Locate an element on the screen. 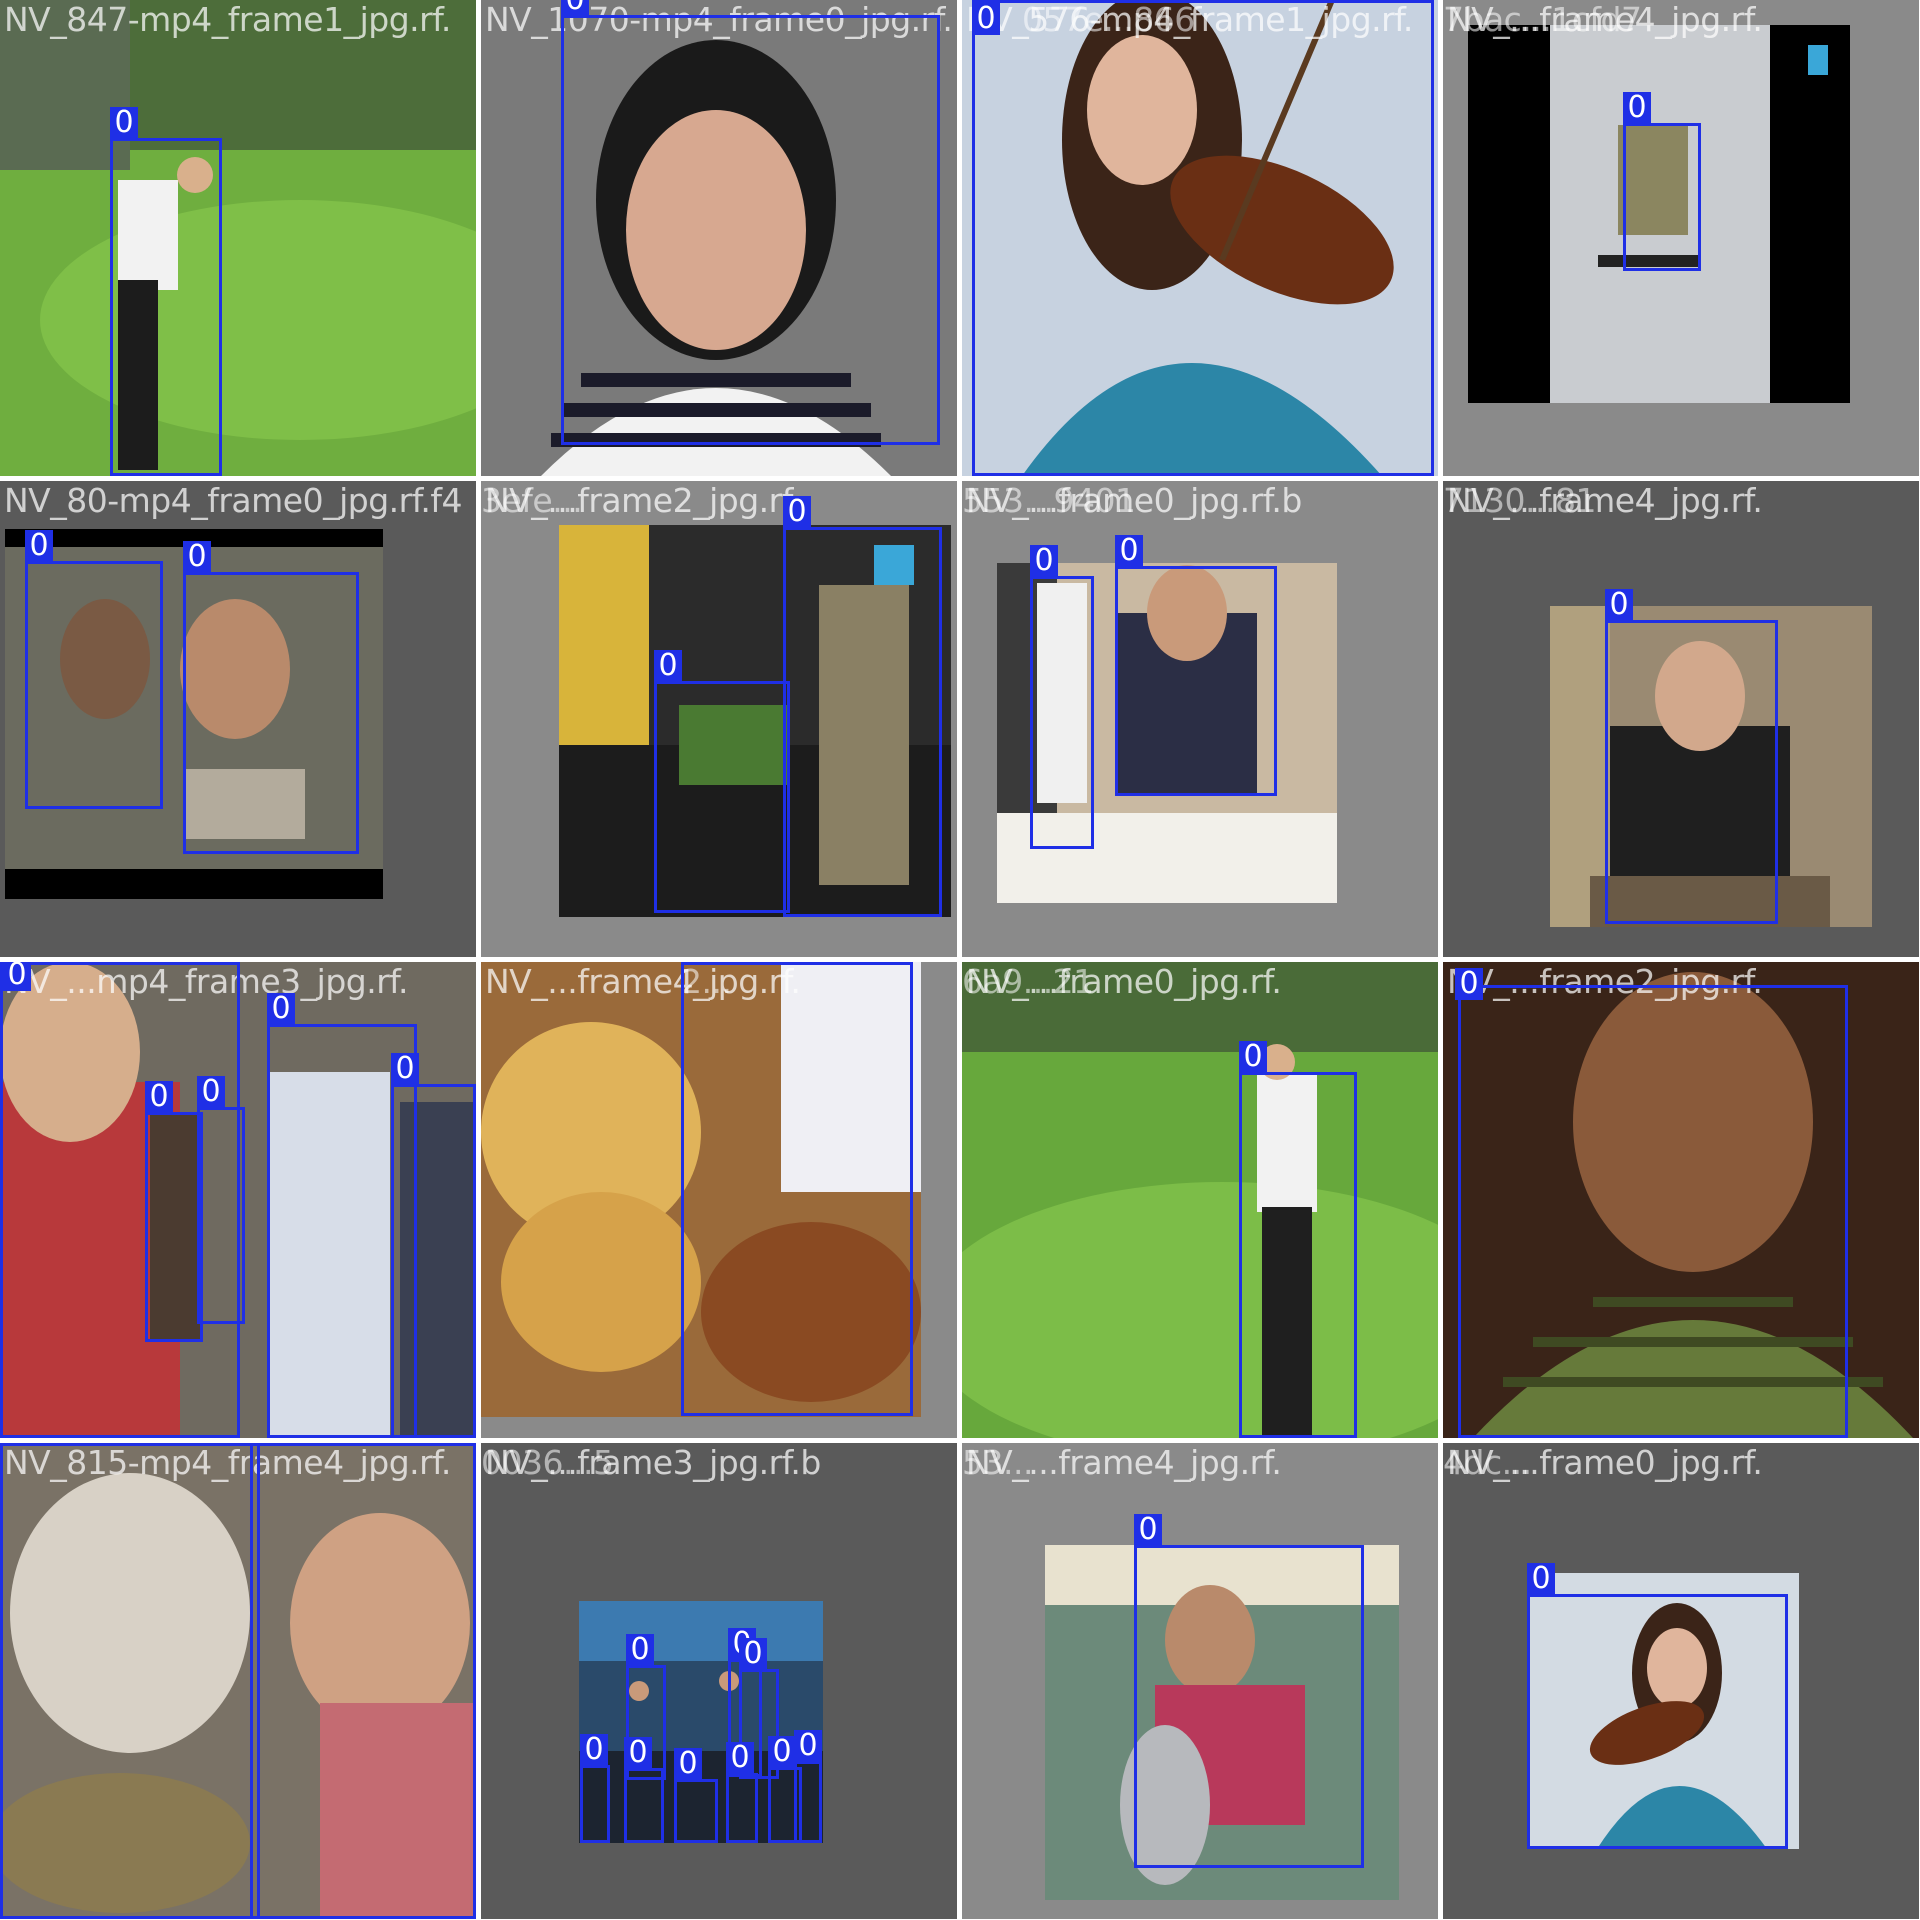 Image resolution: width=1920 pixels, height=1920 pixels. office-scene is located at coordinates (1711, 766).